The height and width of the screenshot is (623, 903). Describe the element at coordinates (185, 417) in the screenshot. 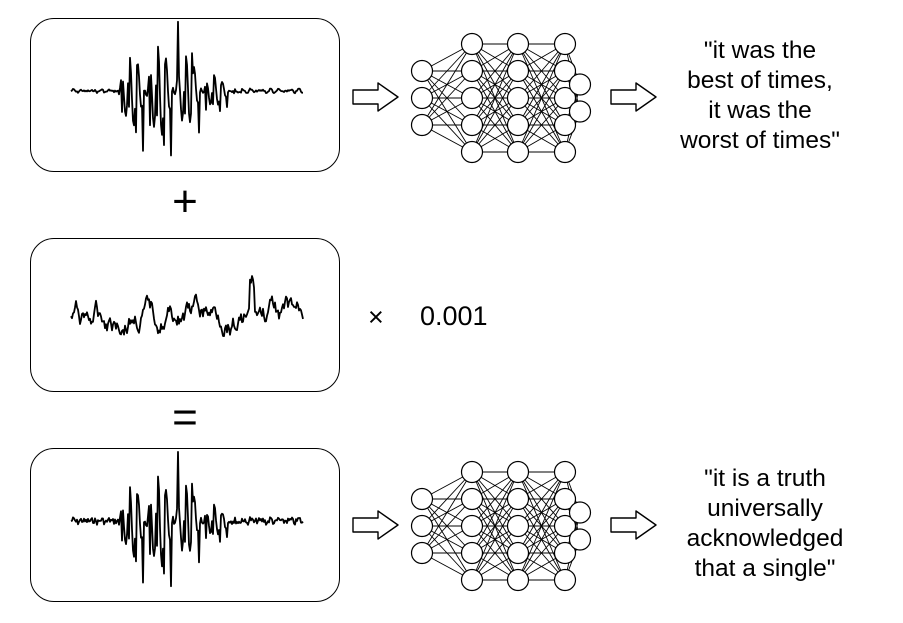

I see `equals-symbol: =` at that location.